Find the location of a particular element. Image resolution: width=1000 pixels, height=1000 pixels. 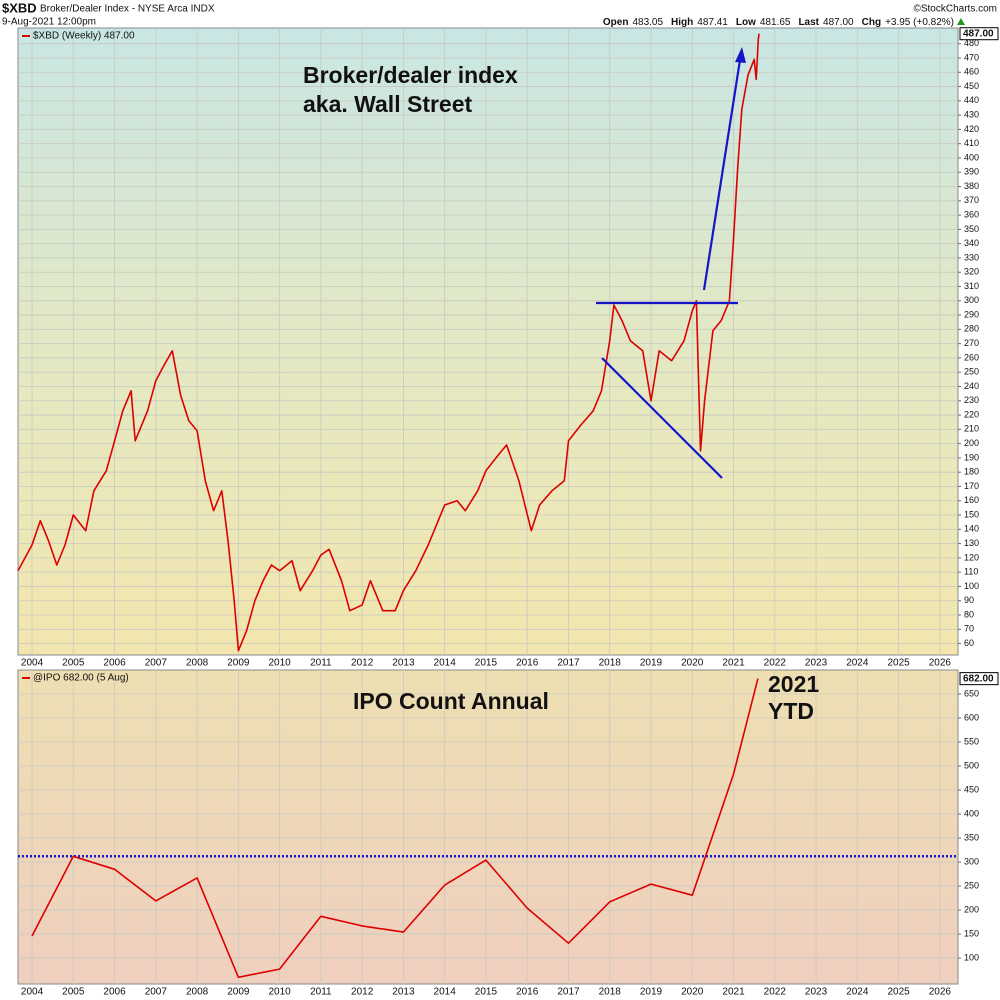

y-tick-label: 210 is located at coordinates (971, 429).